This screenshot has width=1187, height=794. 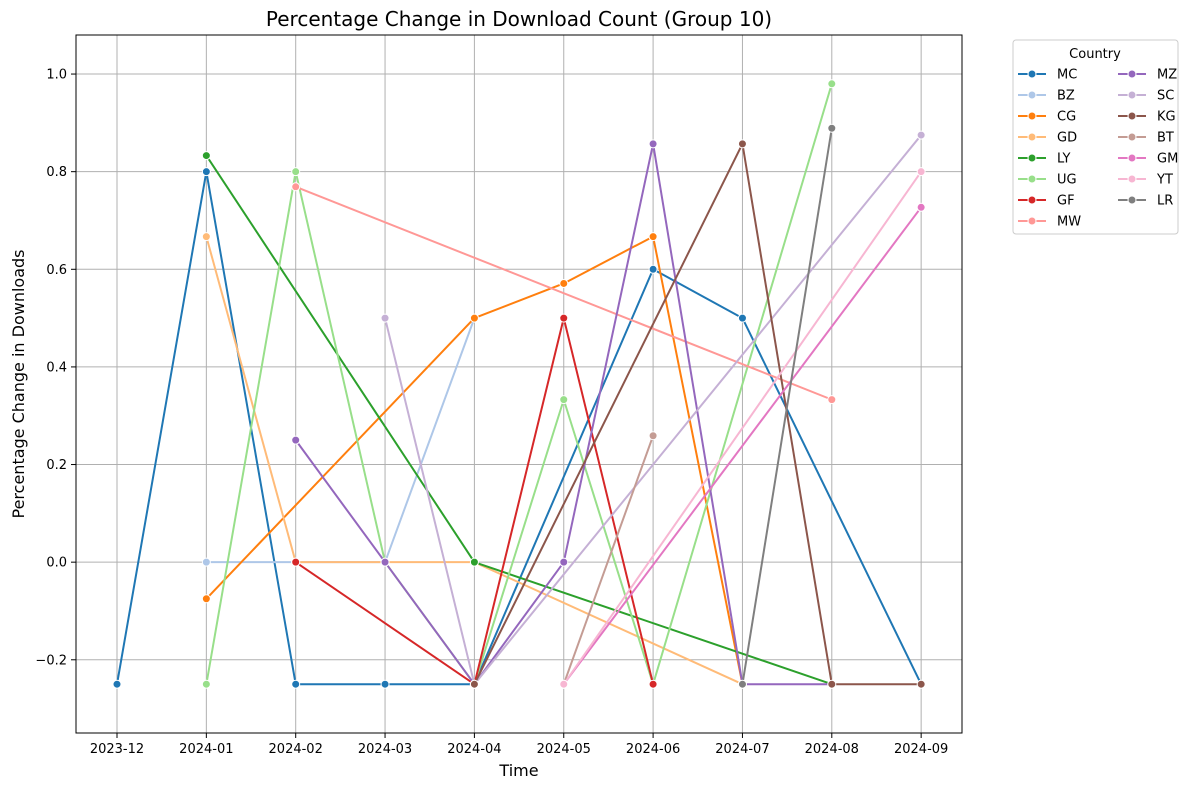 What do you see at coordinates (51, 660) in the screenshot?
I see `y-tick-label: −0.2` at bounding box center [51, 660].